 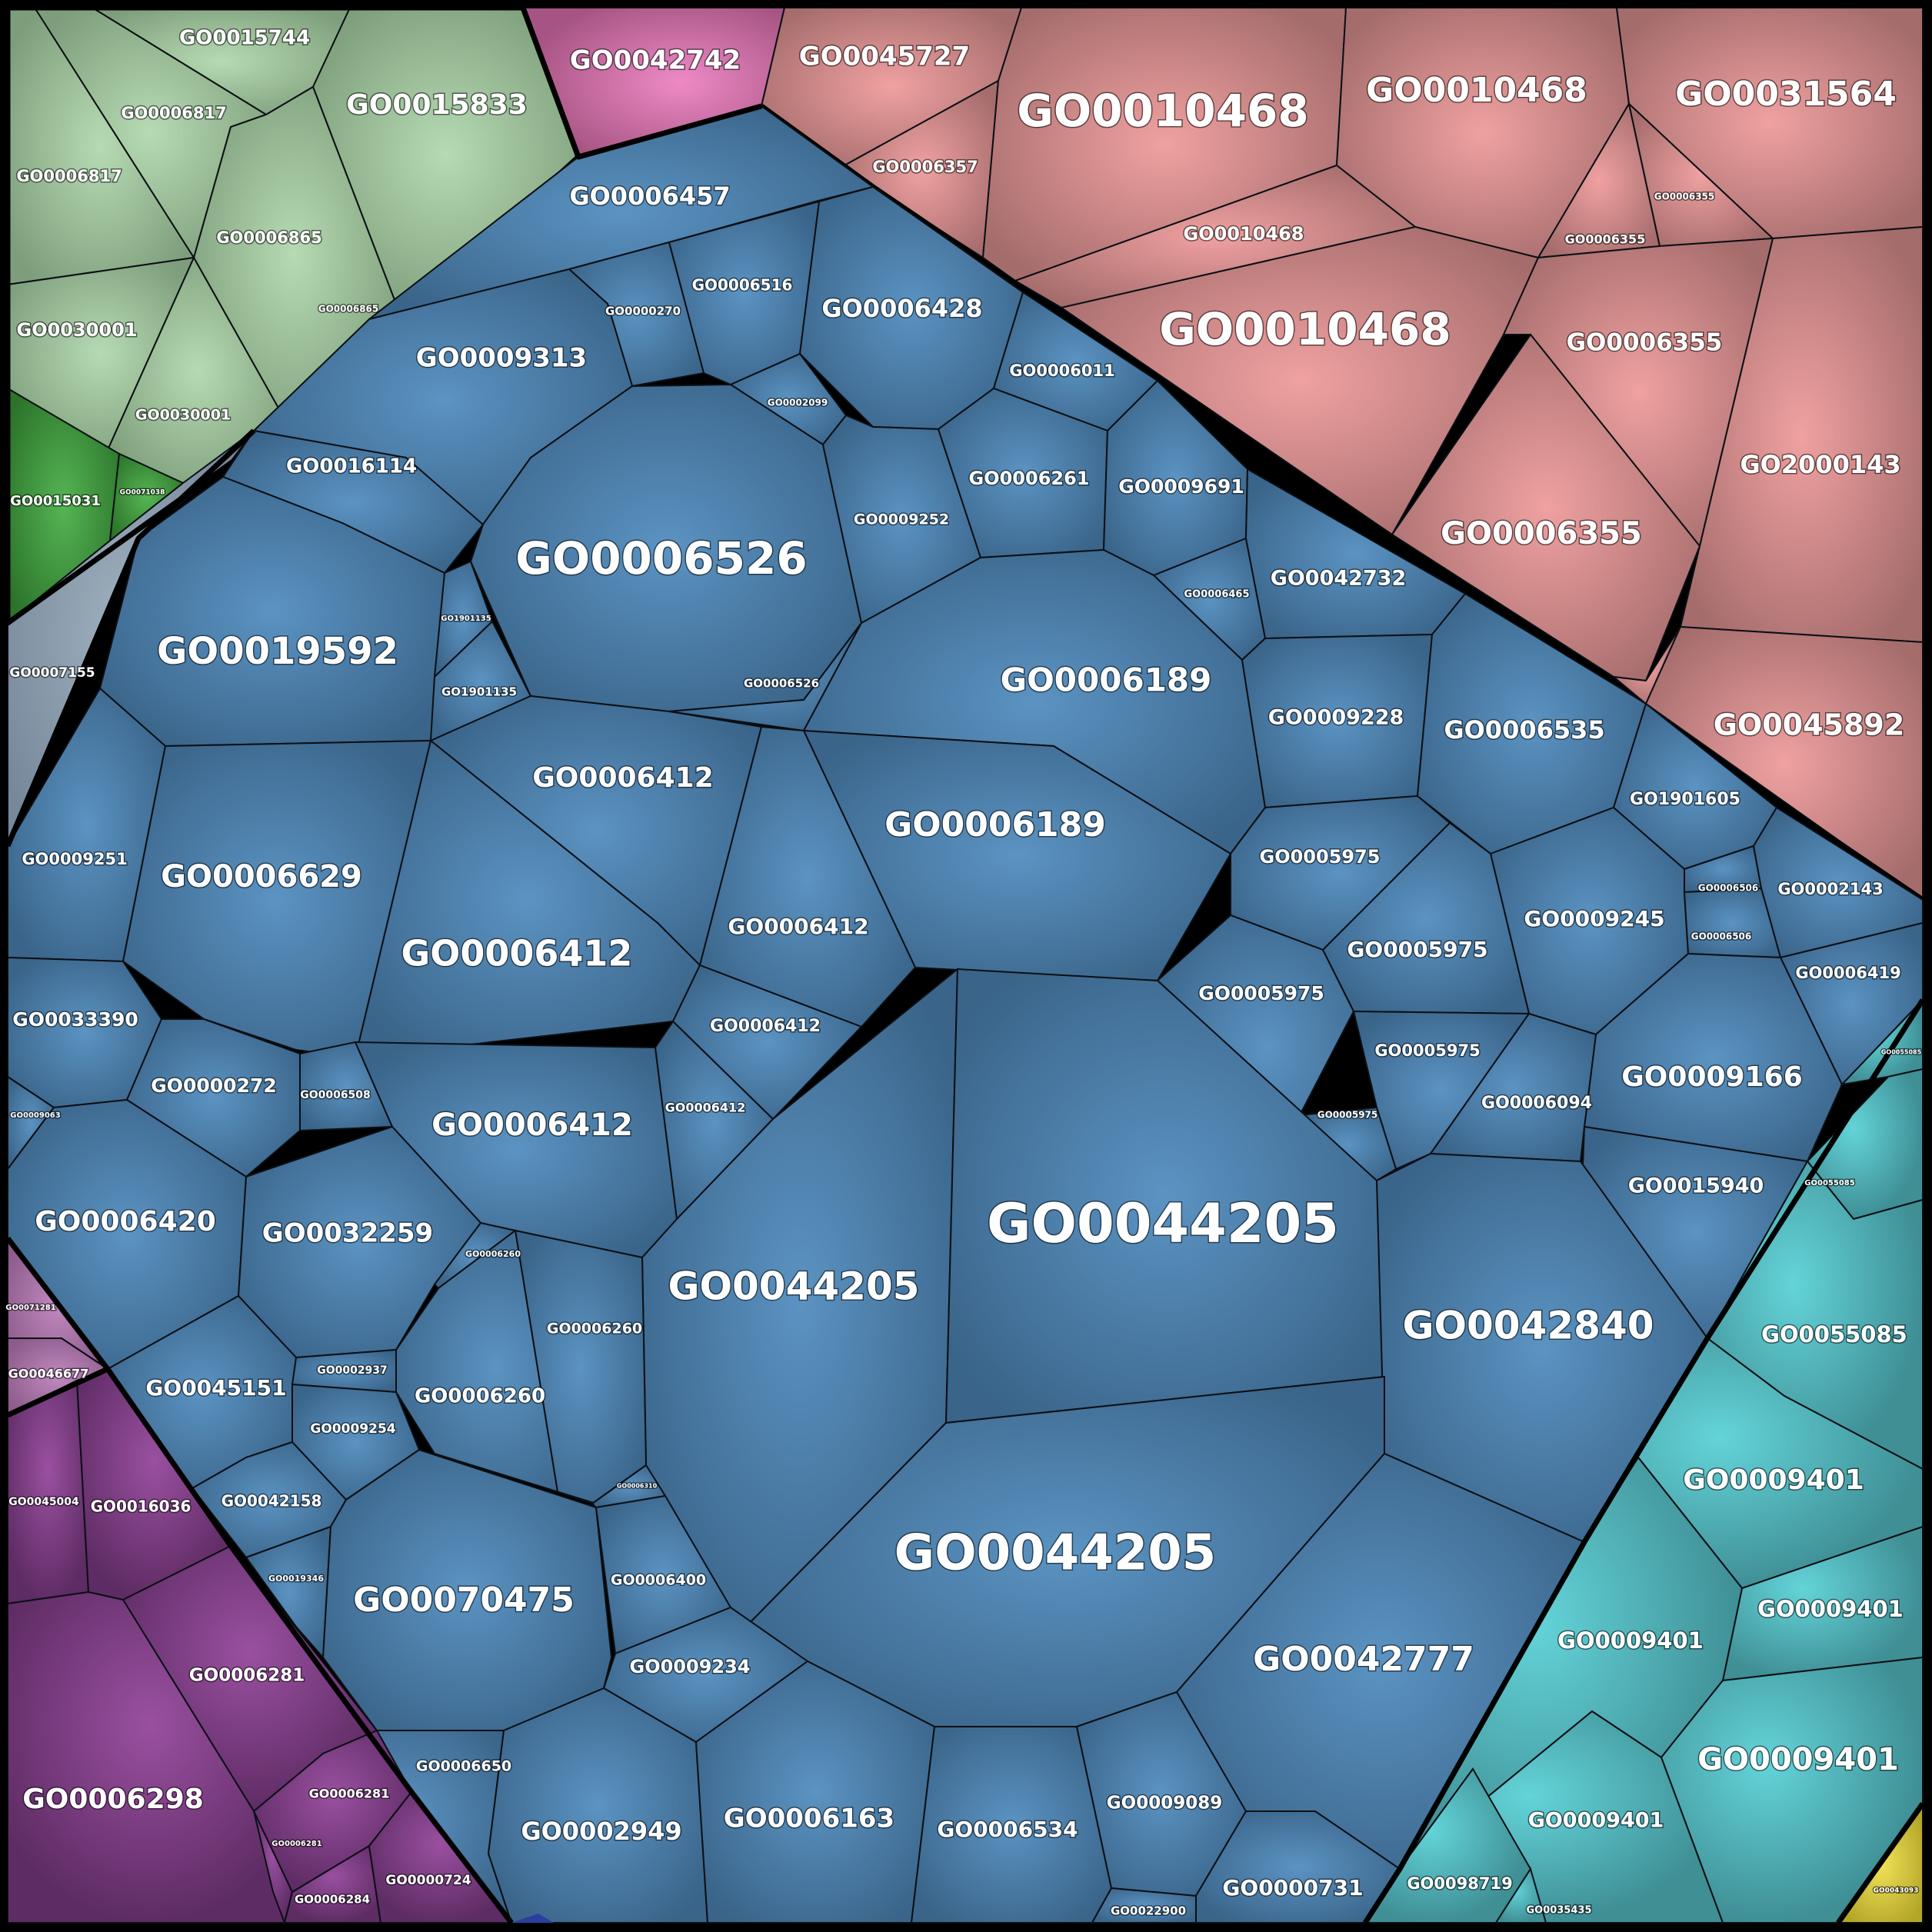 What do you see at coordinates (1244, 234) in the screenshot?
I see `label-go0010468-c: GO0010468` at bounding box center [1244, 234].